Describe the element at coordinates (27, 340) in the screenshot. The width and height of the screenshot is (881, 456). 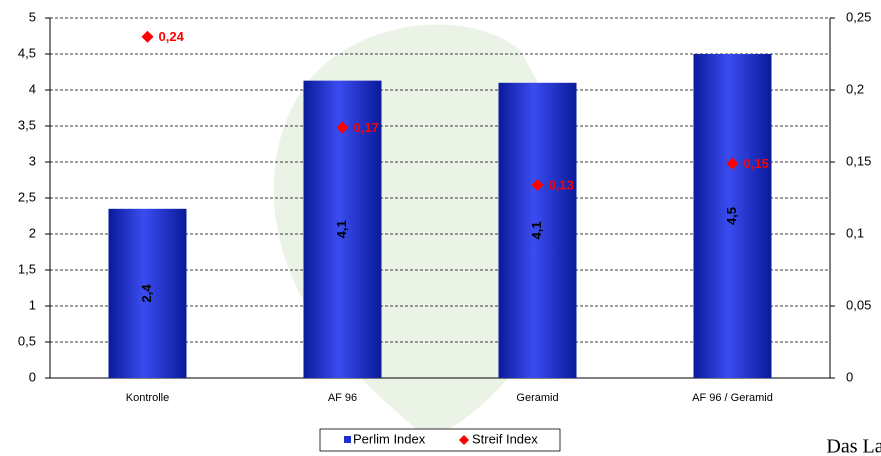
I see `y-tick-label: 0,5` at that location.